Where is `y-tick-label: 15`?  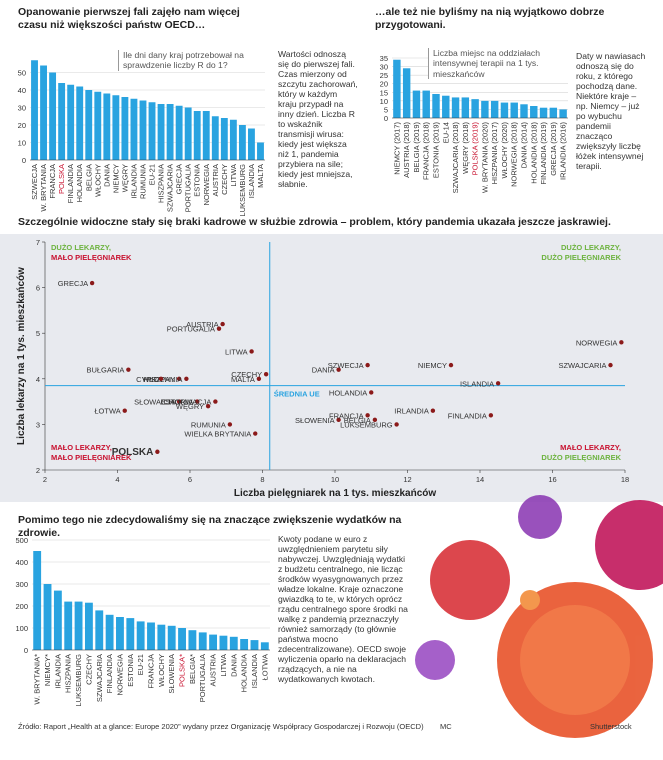
y-tick-label: 15 is located at coordinates (384, 92).